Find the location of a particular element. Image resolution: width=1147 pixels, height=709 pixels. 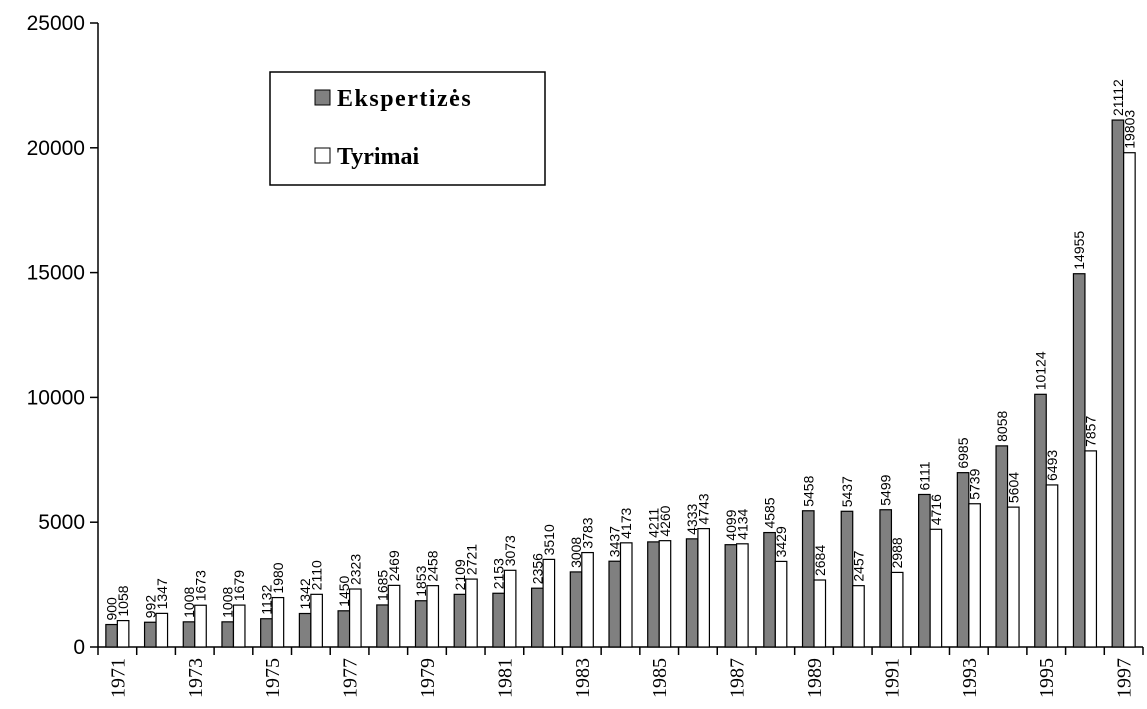

y-tick-label: 0 is located at coordinates (79, 647).